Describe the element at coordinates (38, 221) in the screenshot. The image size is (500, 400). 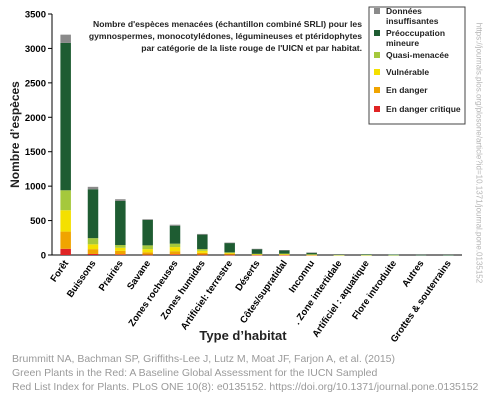
I see `y-tick-label: 500` at that location.